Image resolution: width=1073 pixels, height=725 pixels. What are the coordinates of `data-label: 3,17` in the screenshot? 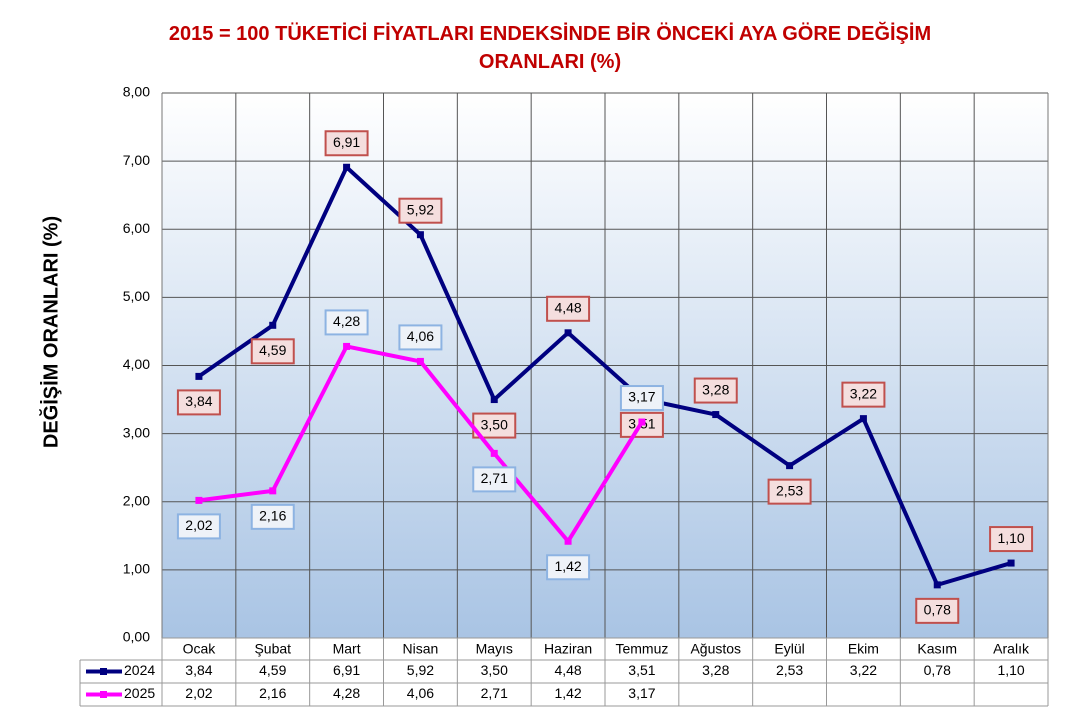 It's located at (641, 397).